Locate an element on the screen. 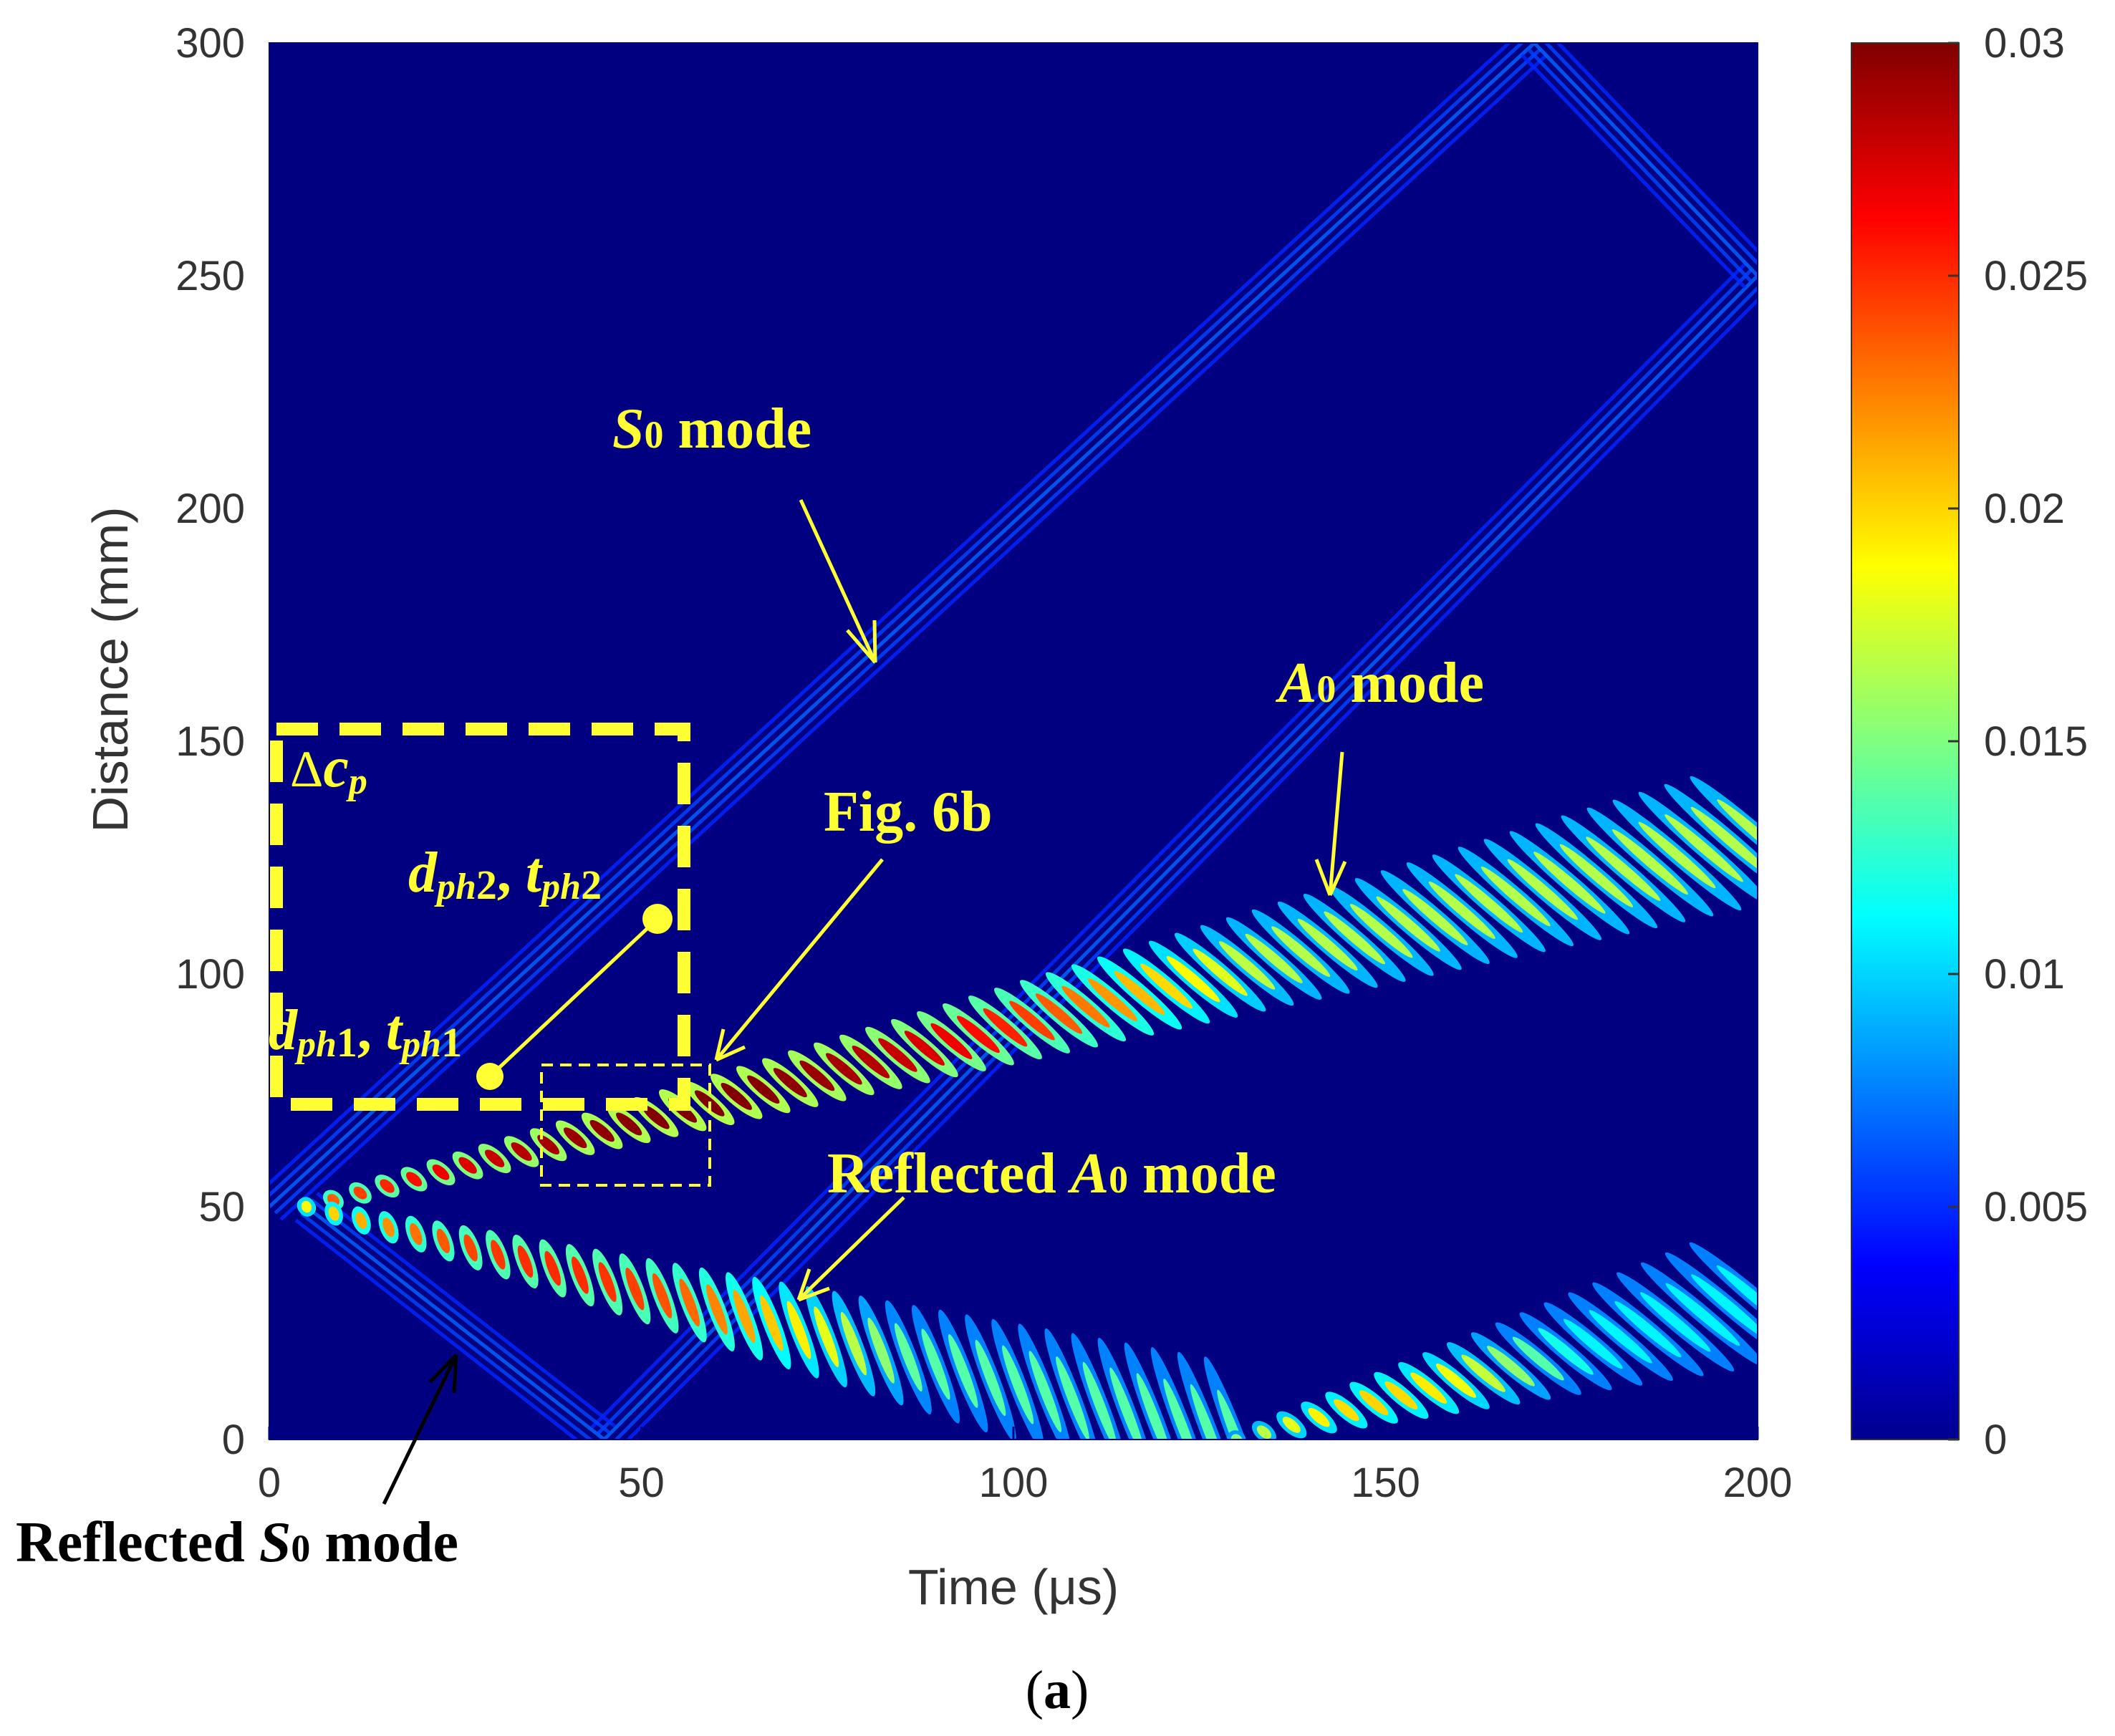 This screenshot has width=2115, height=1736. x-axis-ticks: 0 50 100 150 200 is located at coordinates (1025, 1466).